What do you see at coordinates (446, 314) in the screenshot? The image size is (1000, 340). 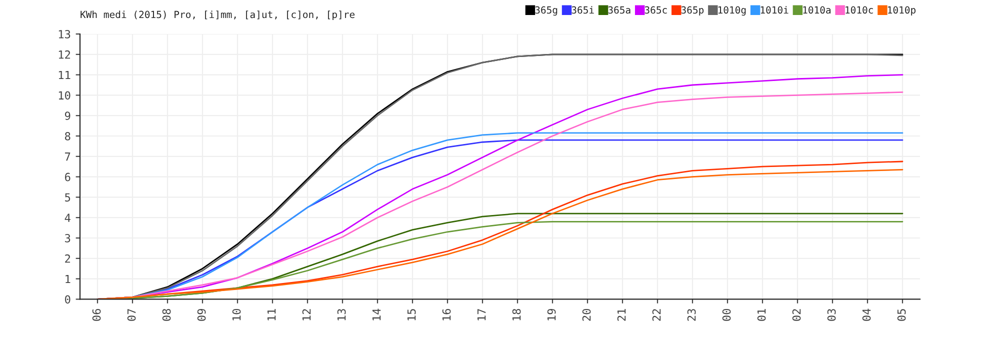 I see `x-tick-label: 16` at bounding box center [446, 314].